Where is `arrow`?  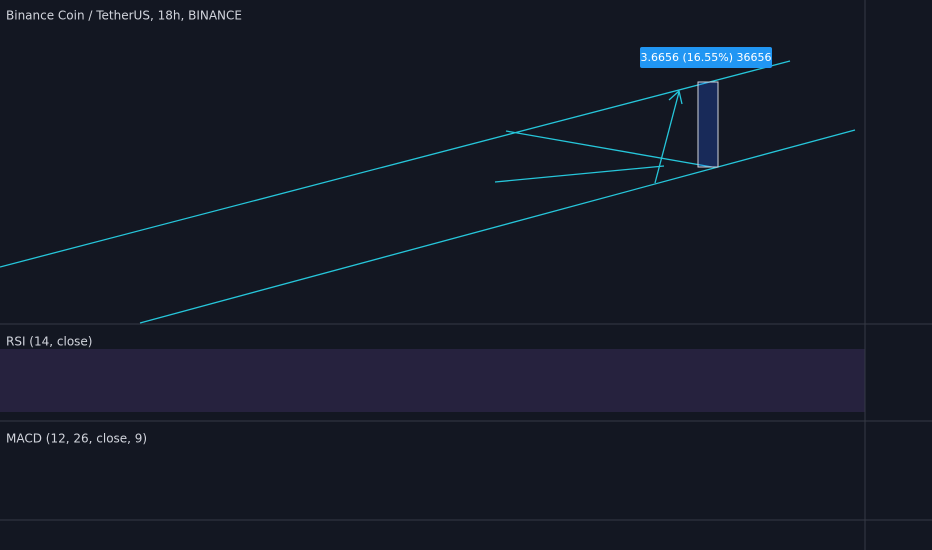 arrow is located at coordinates (667, 137).